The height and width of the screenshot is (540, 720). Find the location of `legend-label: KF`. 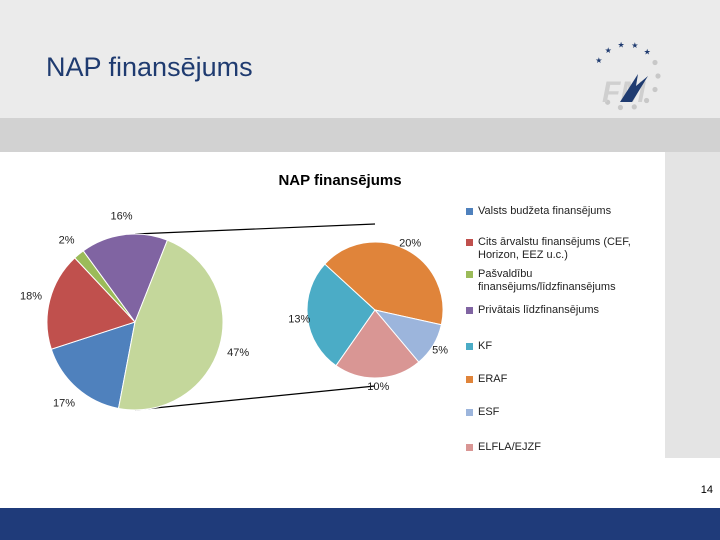

legend-label: KF is located at coordinates (485, 346).